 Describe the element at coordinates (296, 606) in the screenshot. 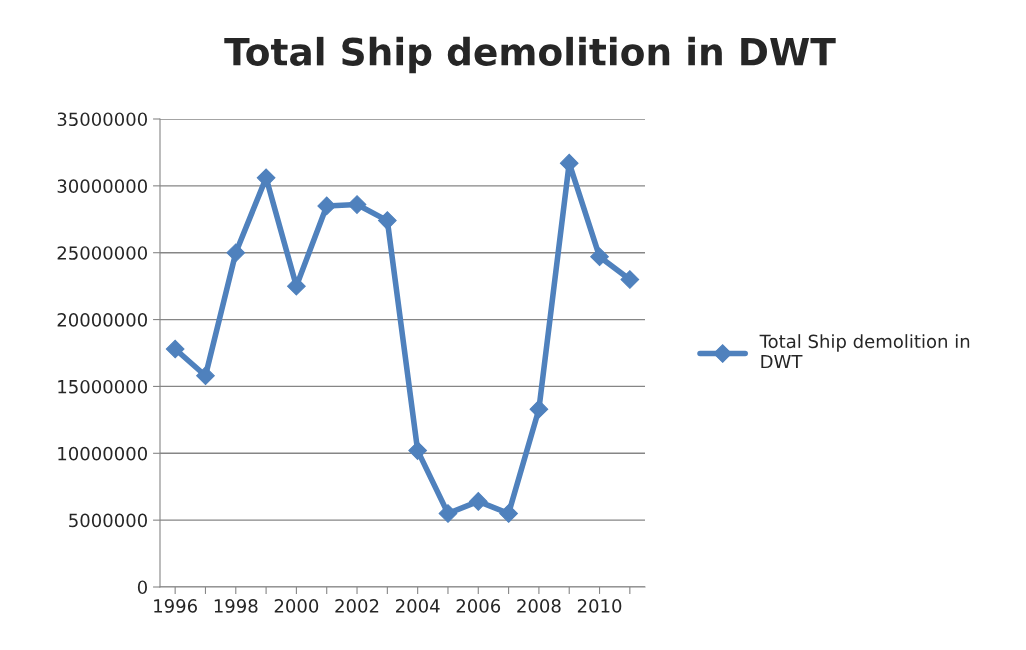

I see `x-tick-label: 2000` at that location.